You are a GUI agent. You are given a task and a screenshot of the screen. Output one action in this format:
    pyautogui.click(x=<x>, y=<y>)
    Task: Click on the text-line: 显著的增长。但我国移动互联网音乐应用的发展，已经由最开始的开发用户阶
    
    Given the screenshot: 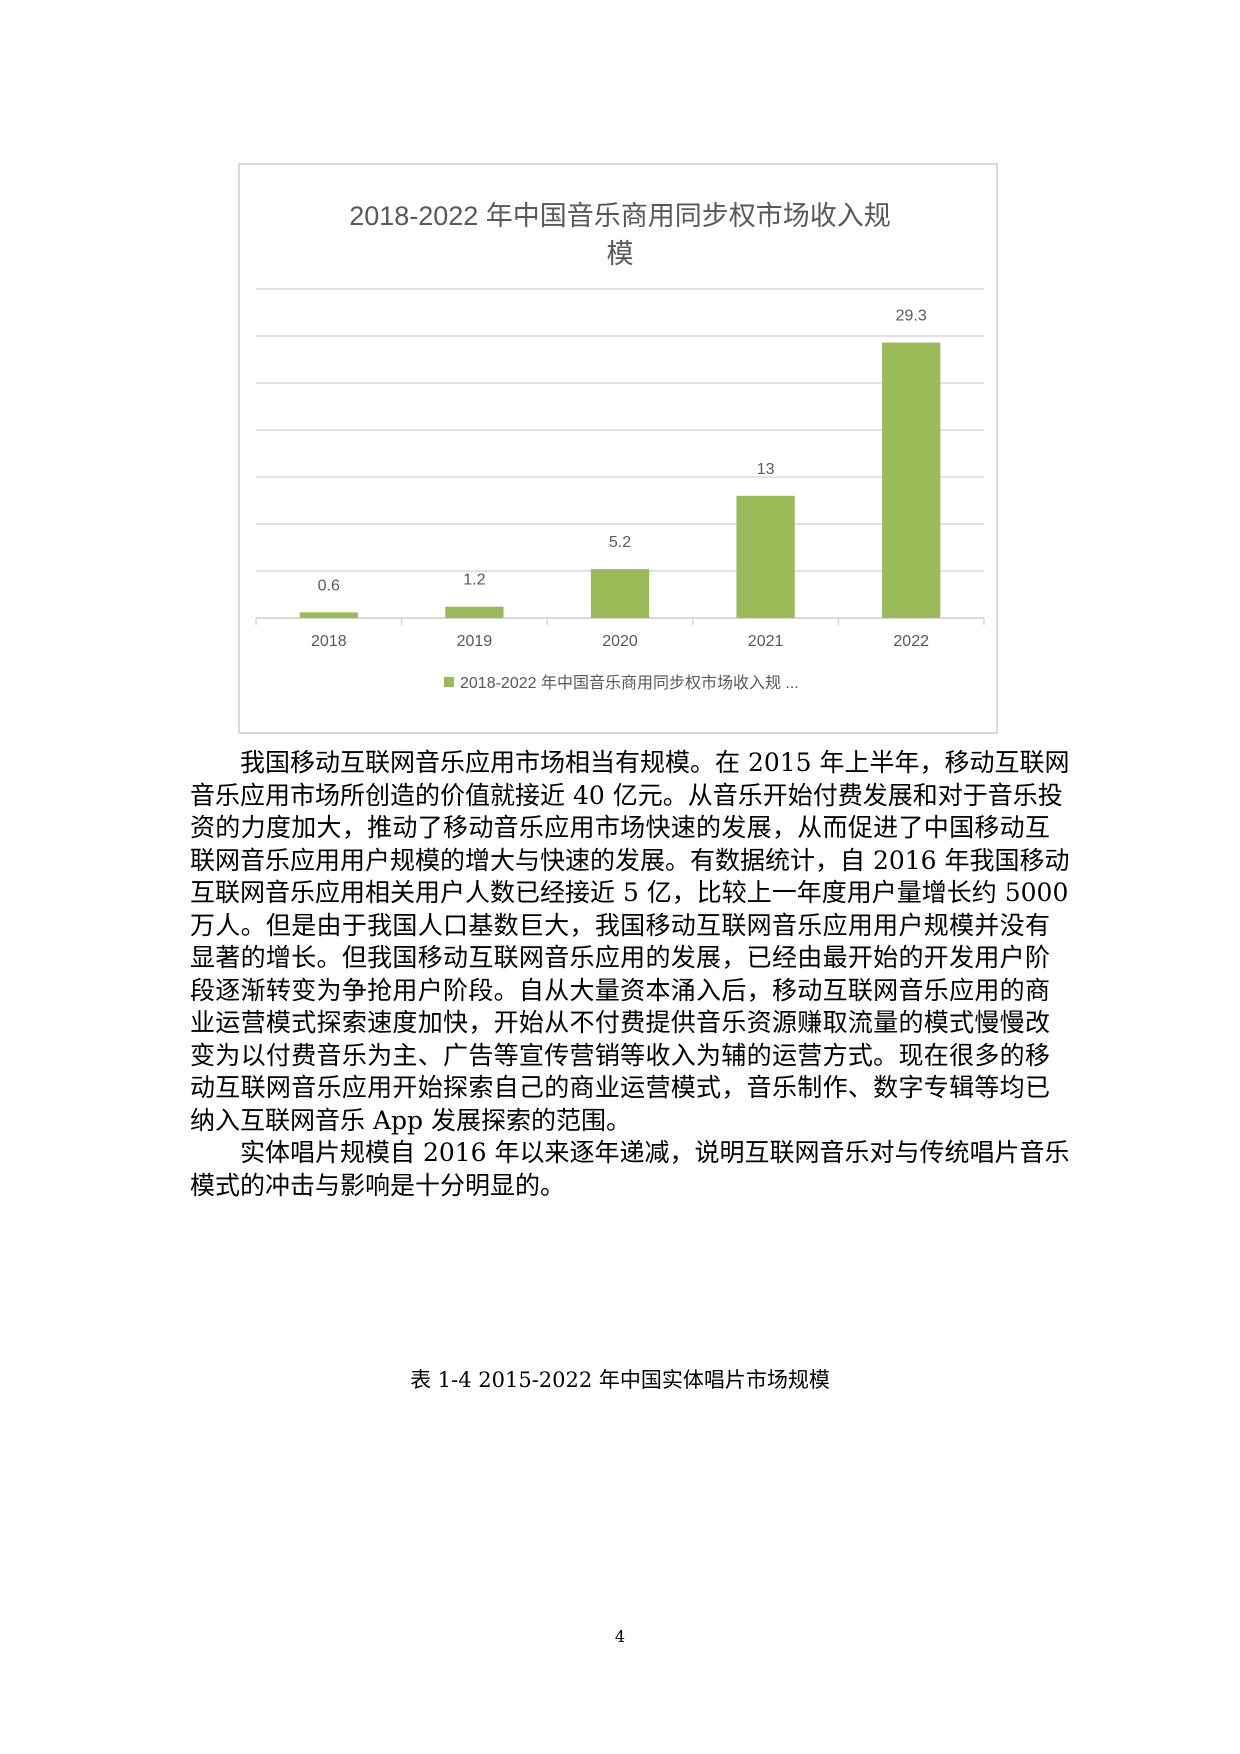 What is the action you would take?
    pyautogui.click(x=620, y=957)
    